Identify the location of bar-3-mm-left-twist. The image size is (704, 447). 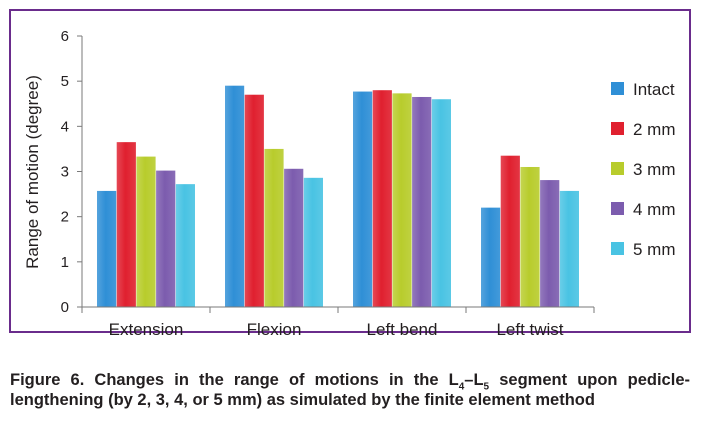
(530, 236).